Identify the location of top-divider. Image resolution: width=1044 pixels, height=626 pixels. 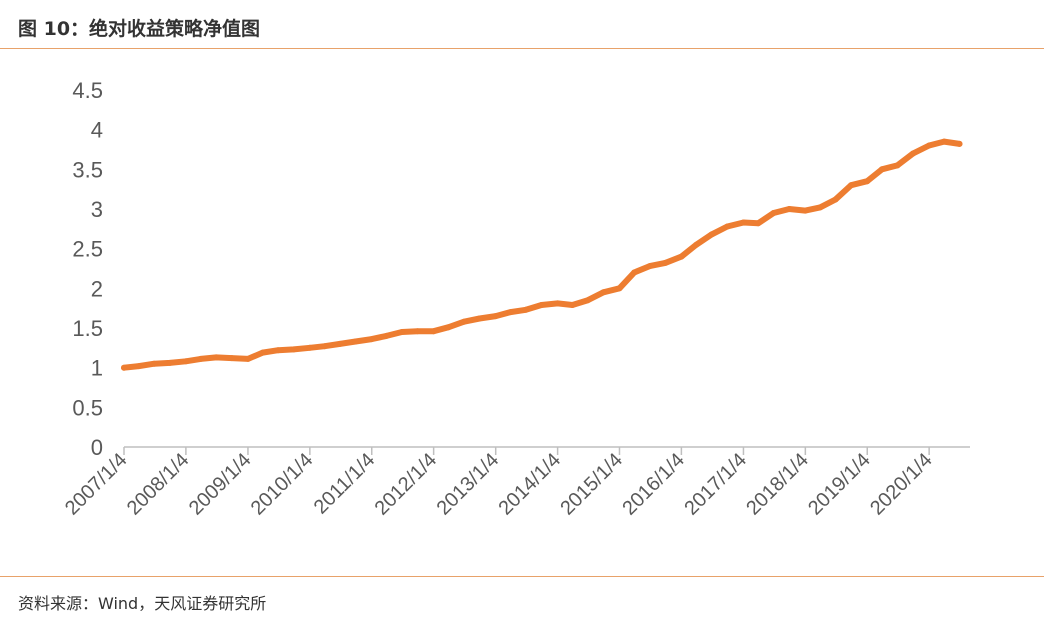
(522, 48).